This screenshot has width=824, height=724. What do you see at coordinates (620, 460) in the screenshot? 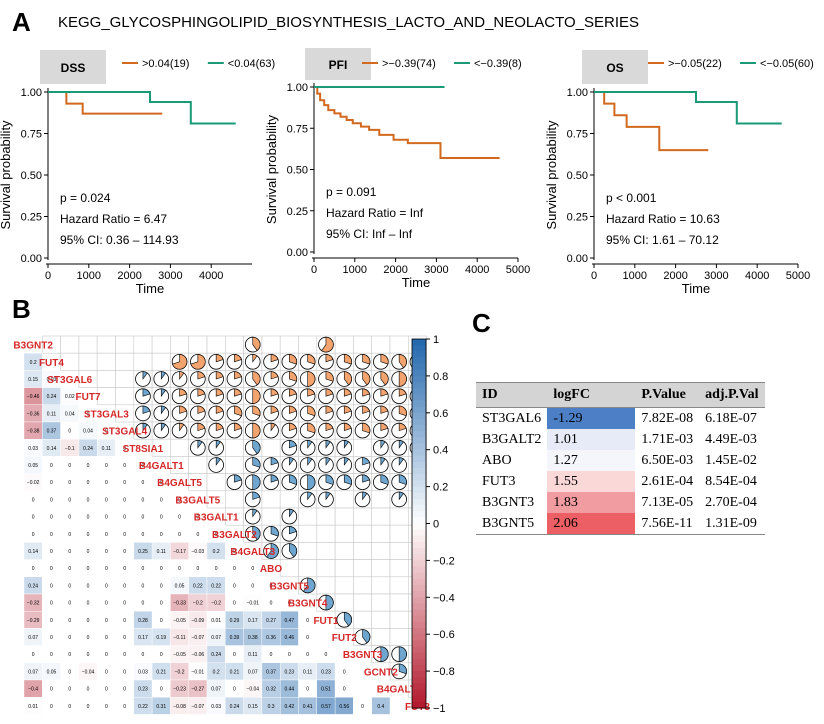
I see `table-row: ABO 1.27 6.50E-03 1.45E-02` at bounding box center [620, 460].